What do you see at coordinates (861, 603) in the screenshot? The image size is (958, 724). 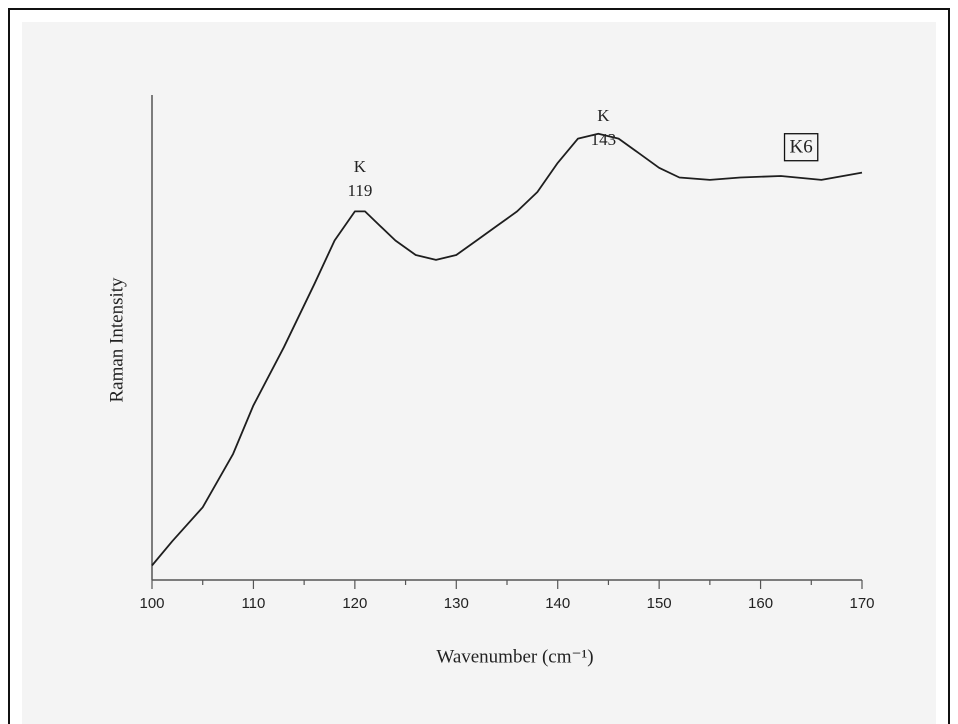 I see `x-tick-label: 170` at bounding box center [861, 603].